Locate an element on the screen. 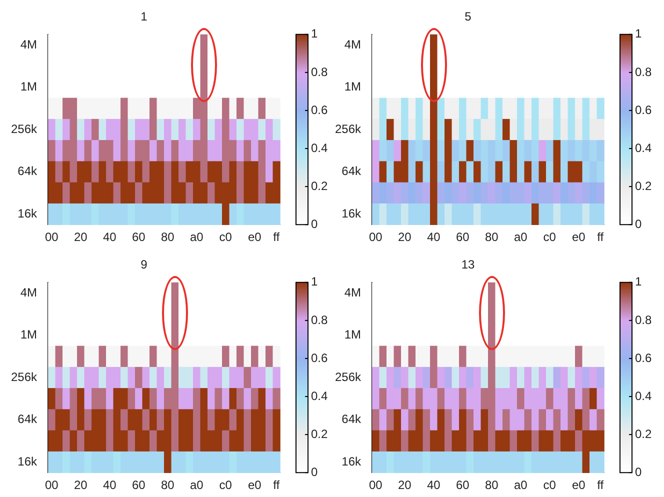 This screenshot has height=497, width=664. chart-title: 5 is located at coordinates (468, 17).